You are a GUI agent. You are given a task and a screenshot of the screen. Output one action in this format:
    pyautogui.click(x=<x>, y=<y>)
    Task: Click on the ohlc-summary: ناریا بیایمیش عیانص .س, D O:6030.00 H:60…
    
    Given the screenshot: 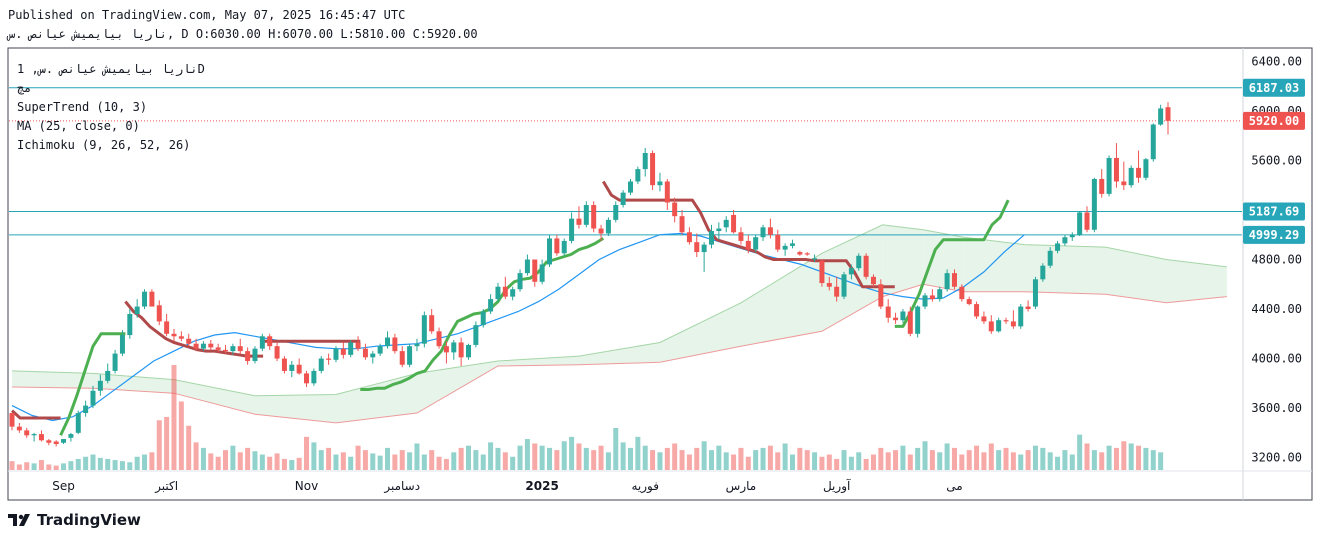 What is the action you would take?
    pyautogui.click(x=243, y=34)
    